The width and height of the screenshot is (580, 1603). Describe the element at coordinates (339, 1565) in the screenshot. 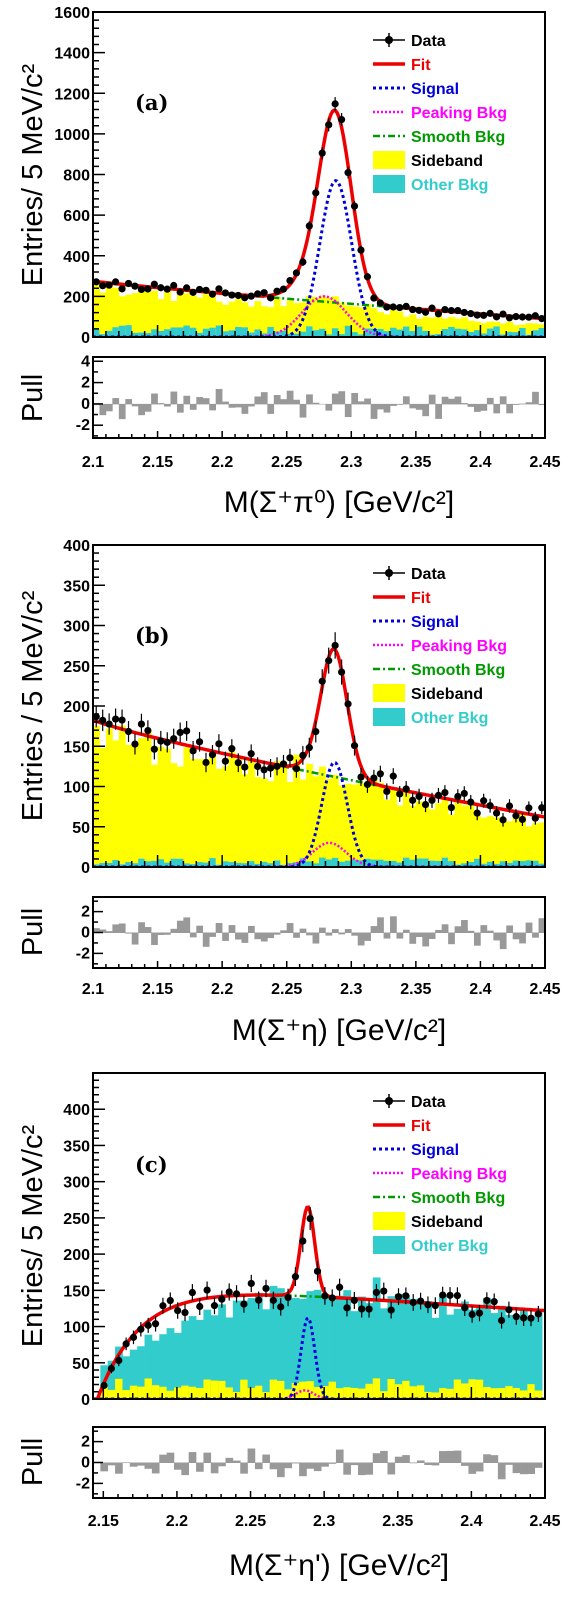

I see `x-axis-title: M(Σ⁺η') [GeV/c²]` at that location.